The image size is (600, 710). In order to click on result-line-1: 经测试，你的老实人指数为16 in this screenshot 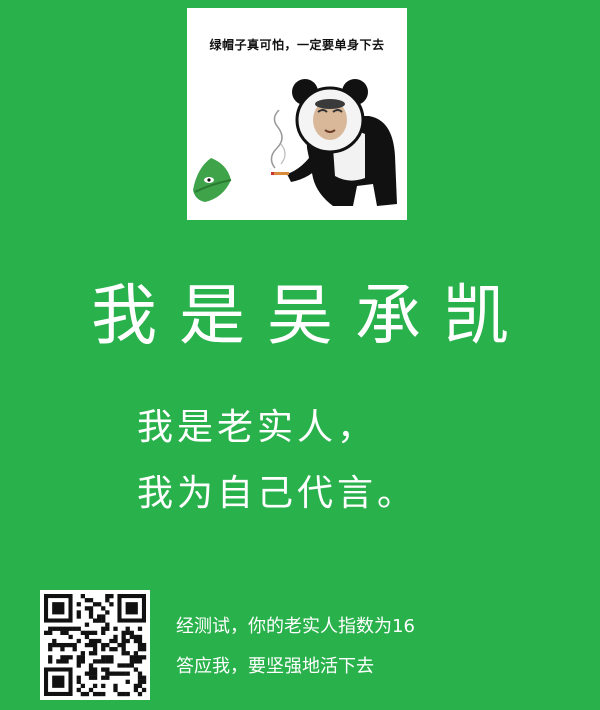, I will do `click(295, 626)`.